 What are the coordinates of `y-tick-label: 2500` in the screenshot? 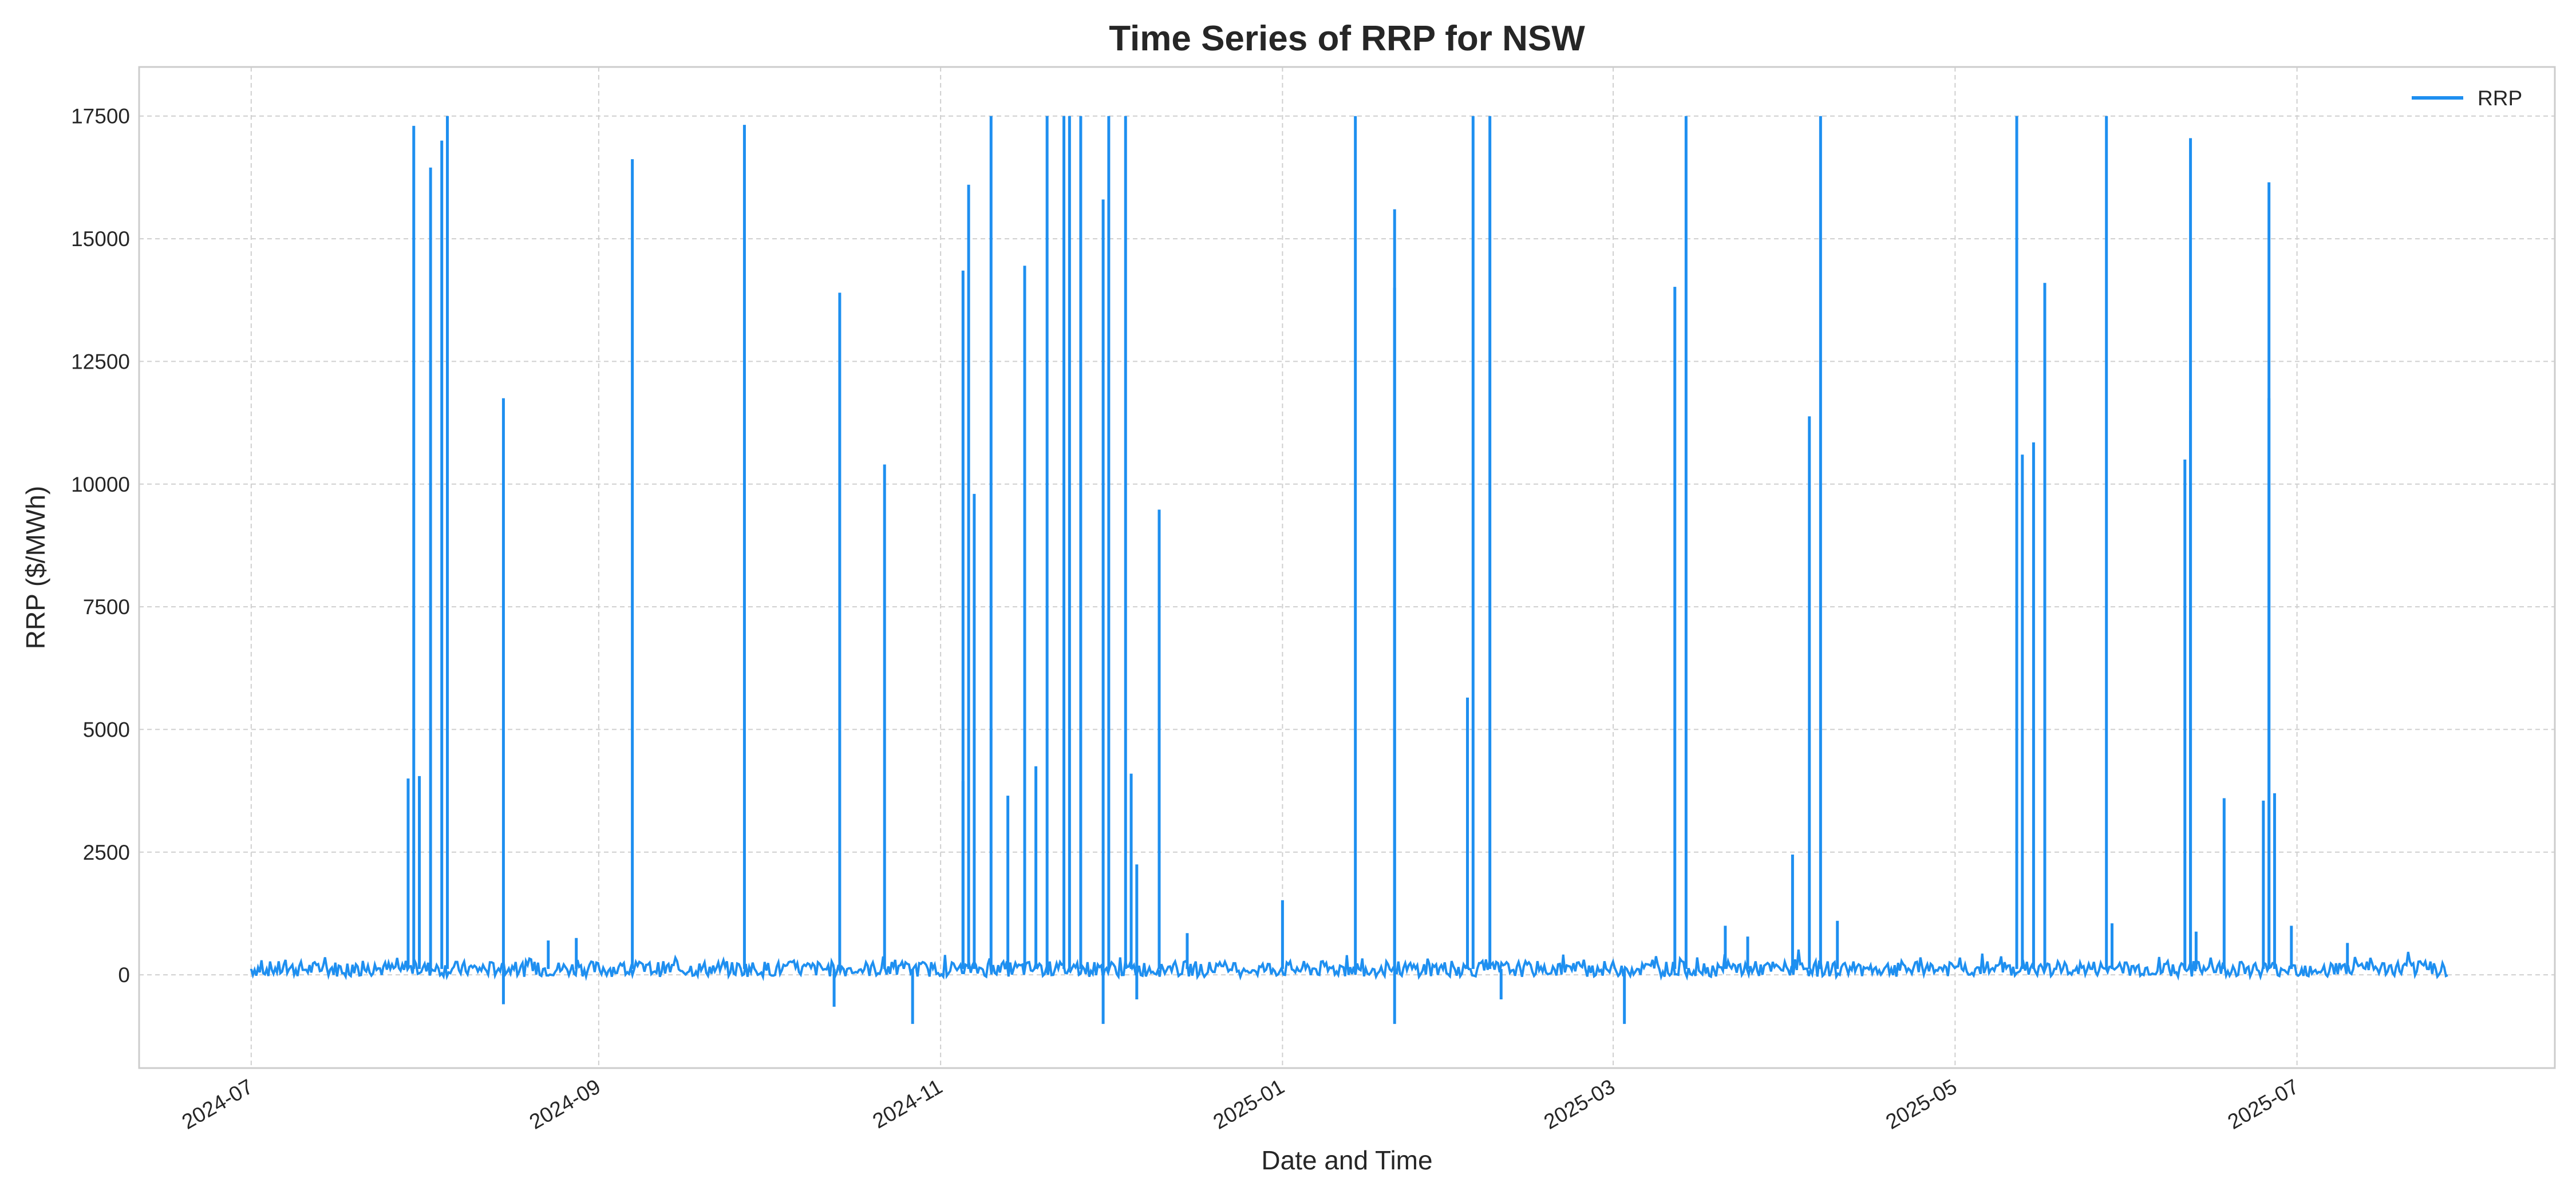 It's located at (106, 852).